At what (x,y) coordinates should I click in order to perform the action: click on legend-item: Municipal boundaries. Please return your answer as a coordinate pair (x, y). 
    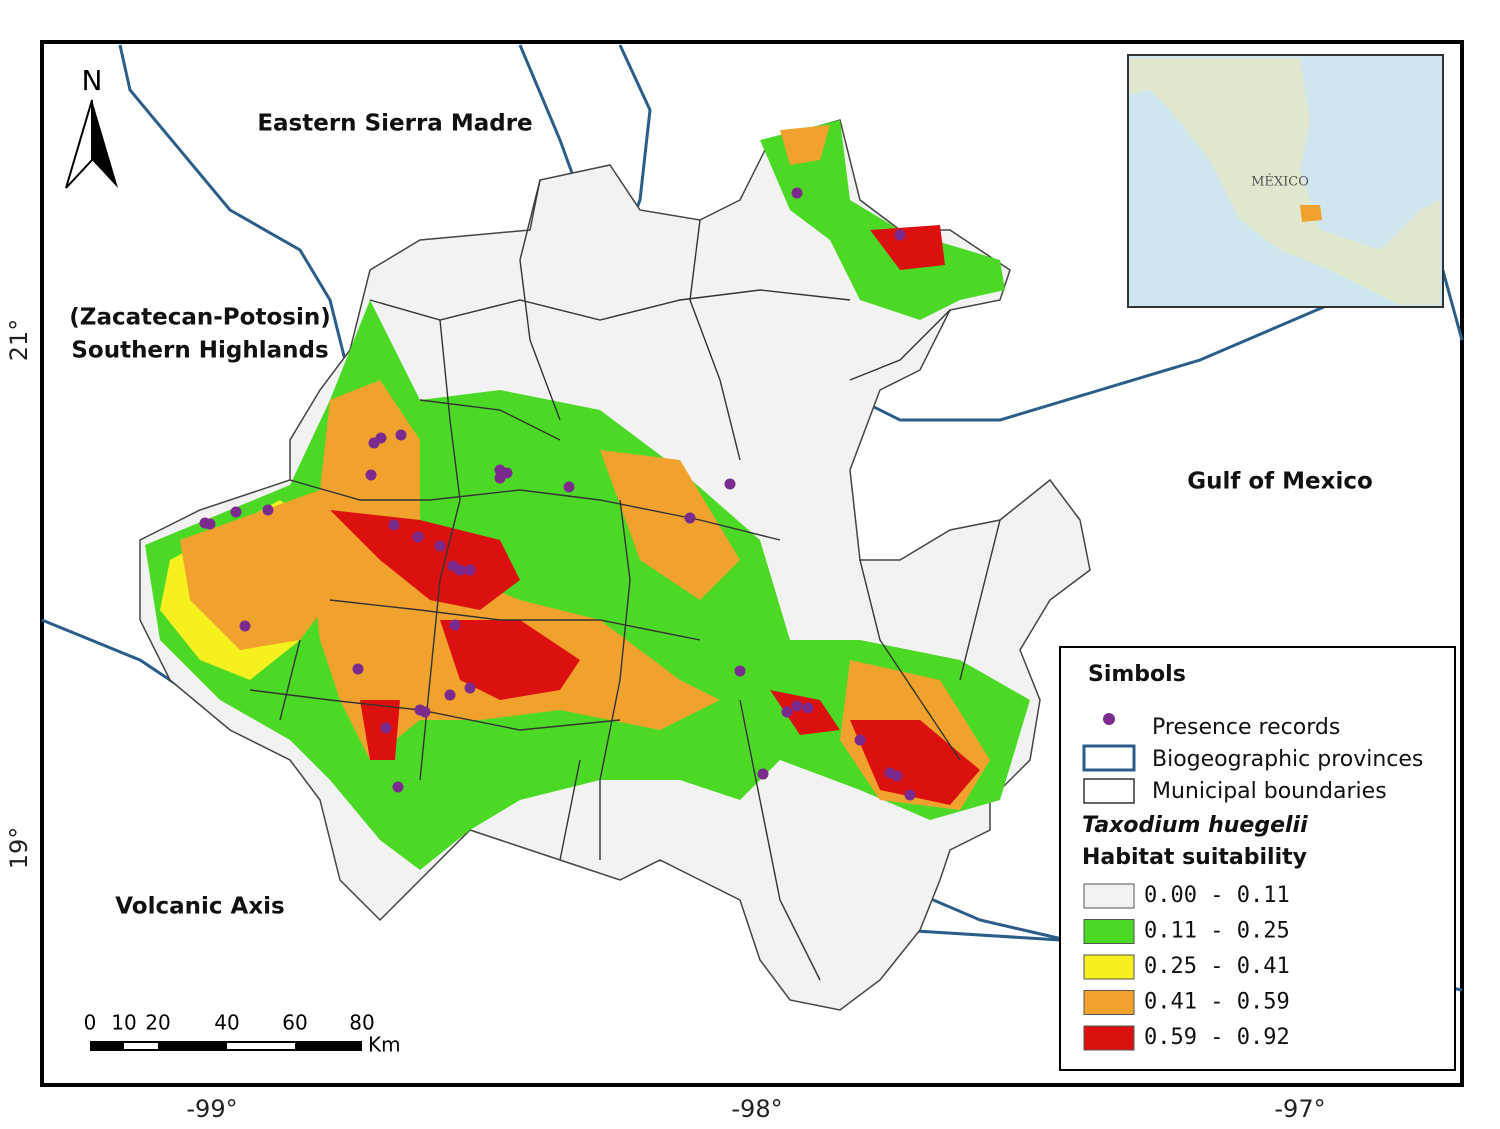
    Looking at the image, I should click on (1269, 791).